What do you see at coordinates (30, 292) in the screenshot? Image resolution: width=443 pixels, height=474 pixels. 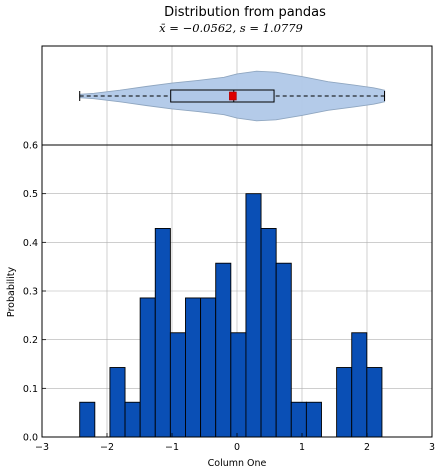 I see `y-tick-label: 0.3` at bounding box center [30, 292].